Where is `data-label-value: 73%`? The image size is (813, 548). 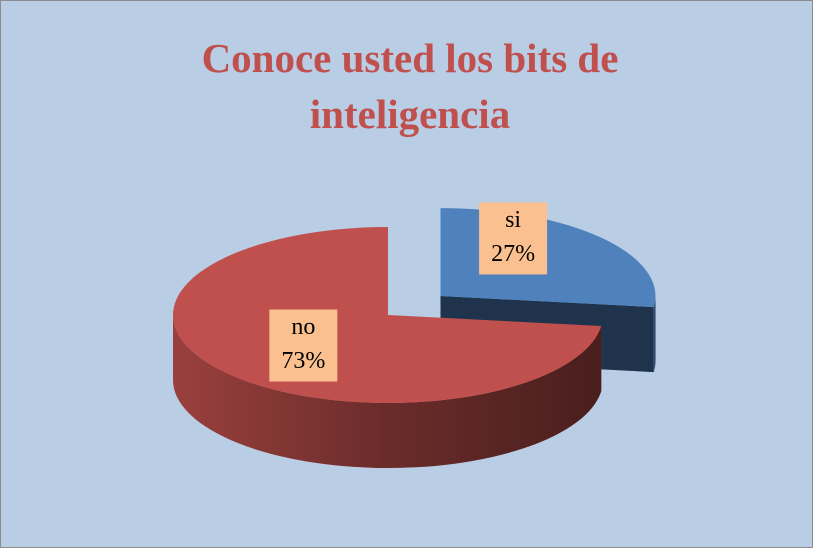
data-label-value: 73% is located at coordinates (303, 361).